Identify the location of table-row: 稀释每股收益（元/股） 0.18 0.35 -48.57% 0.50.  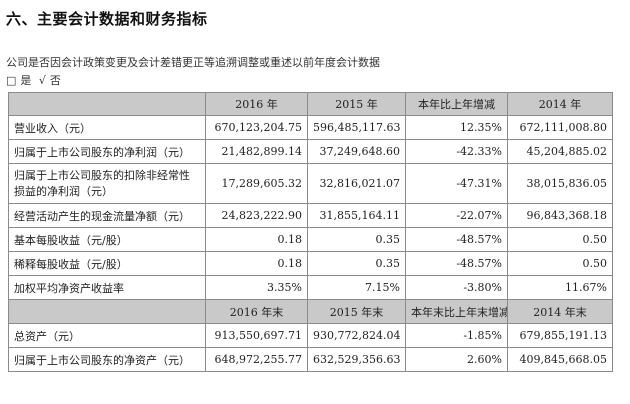
(310, 263).